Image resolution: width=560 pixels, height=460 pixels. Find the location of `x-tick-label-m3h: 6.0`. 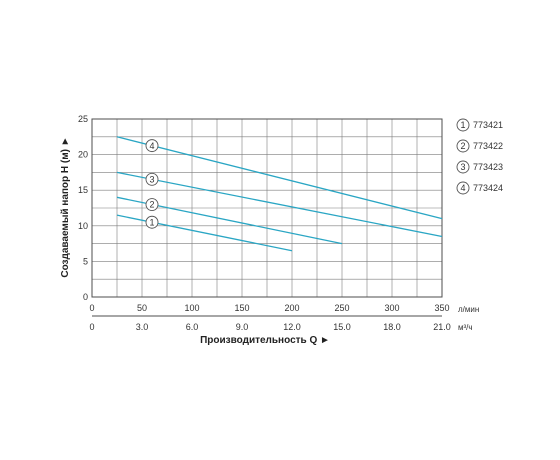

x-tick-label-m3h: 6.0 is located at coordinates (192, 327).